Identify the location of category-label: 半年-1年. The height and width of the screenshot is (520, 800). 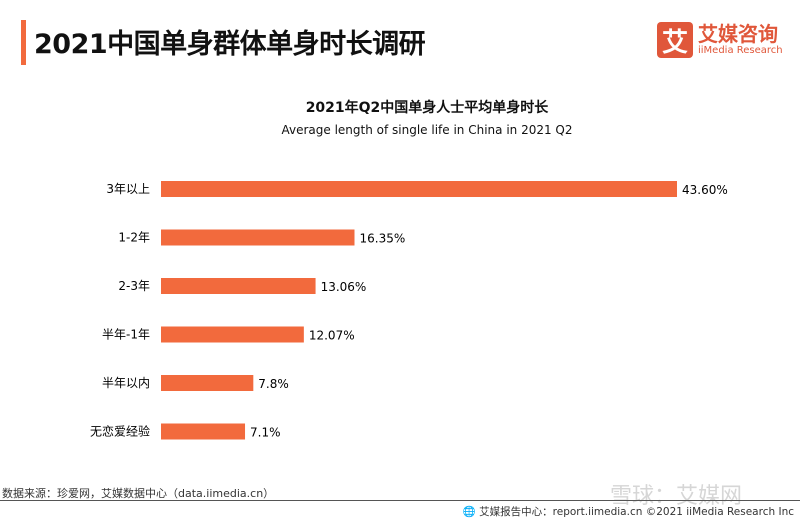
(126, 335).